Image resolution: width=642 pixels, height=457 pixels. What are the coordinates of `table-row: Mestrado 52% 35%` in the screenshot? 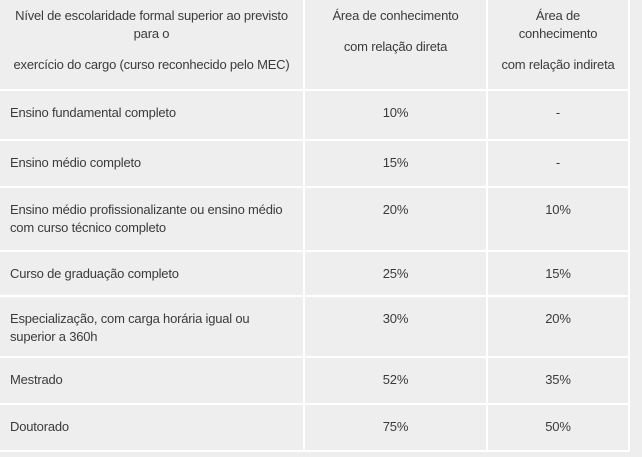 It's located at (315, 381).